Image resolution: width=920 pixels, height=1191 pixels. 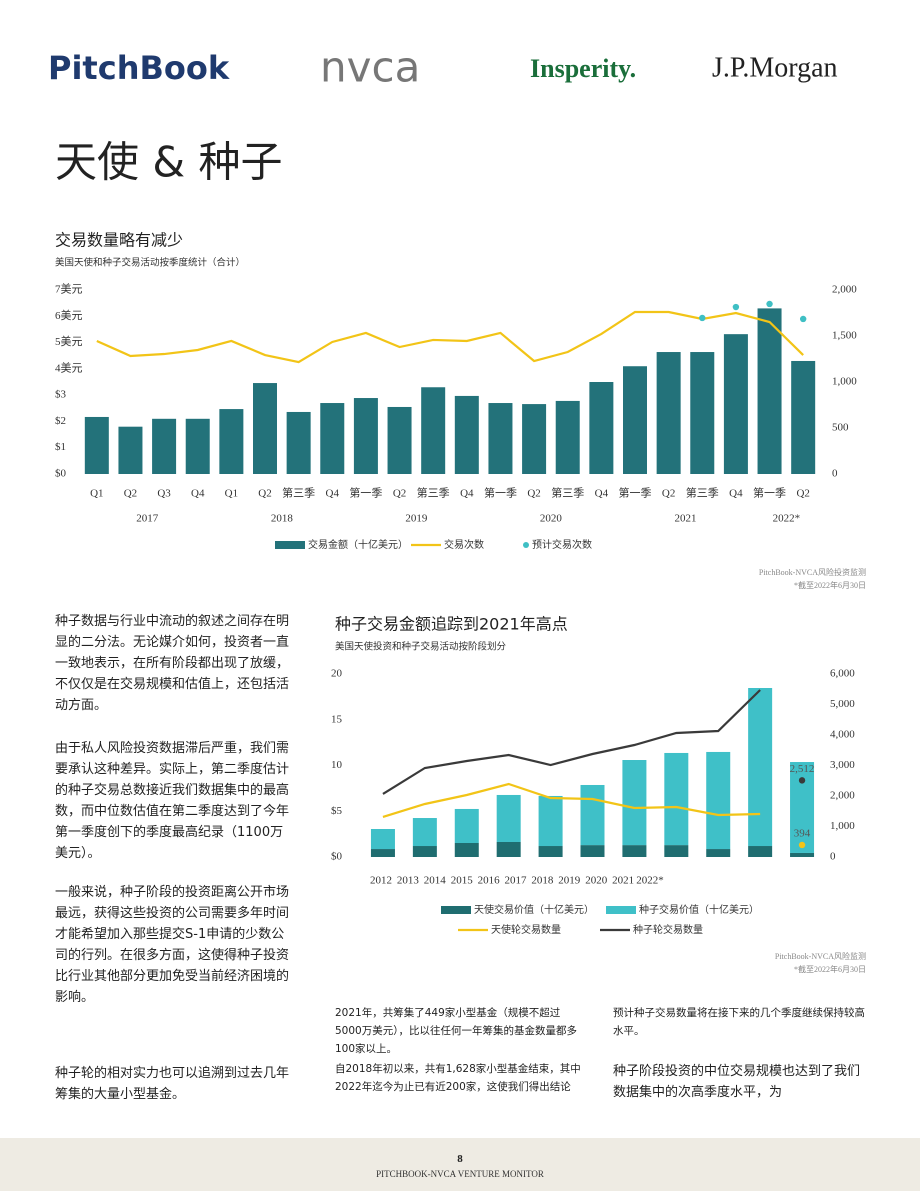 What do you see at coordinates (668, 929) in the screenshot?
I see `legend-label: 种子轮交易数量` at bounding box center [668, 929].